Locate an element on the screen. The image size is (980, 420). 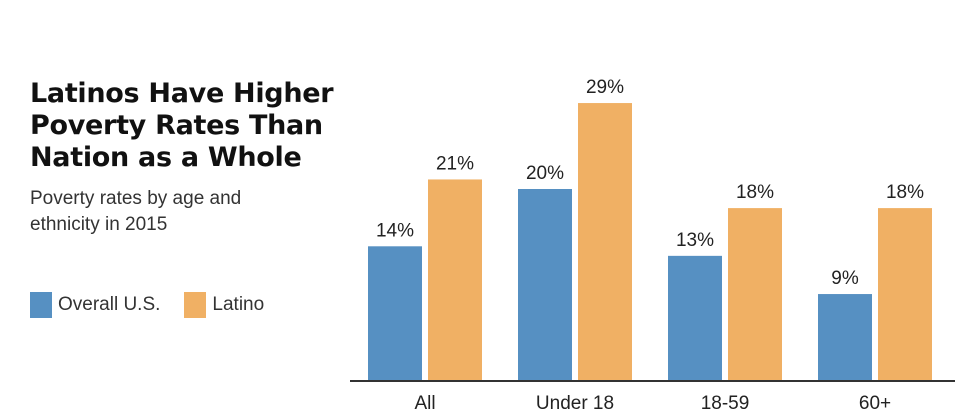
value-label-overall-0: 14% is located at coordinates (395, 230).